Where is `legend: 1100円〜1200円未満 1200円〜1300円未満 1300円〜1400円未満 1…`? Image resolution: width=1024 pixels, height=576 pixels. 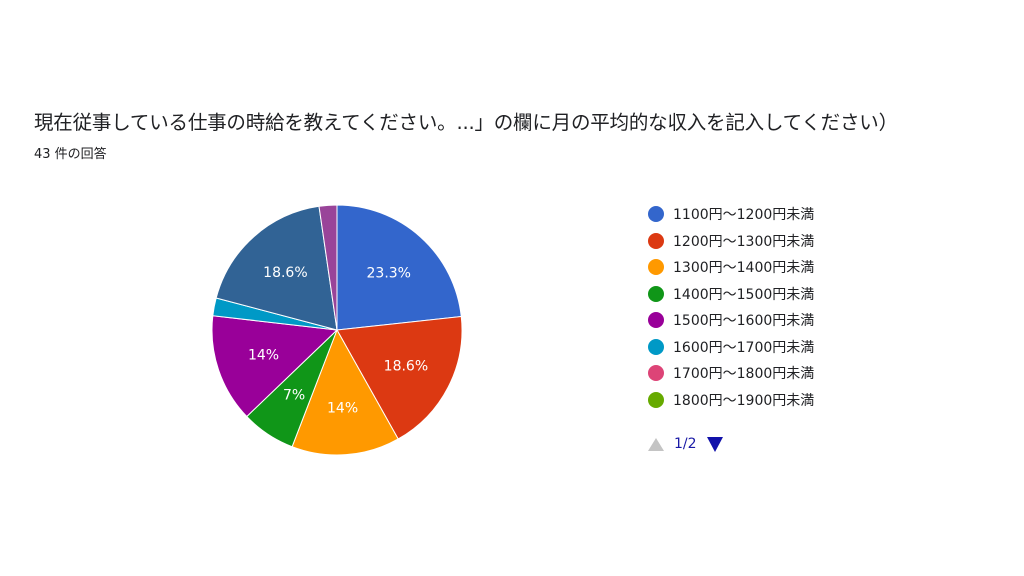 legend: 1100円〜1200円未満 1200円〜1300円未満 1300円〜1400円未満 1… is located at coordinates (731, 307).